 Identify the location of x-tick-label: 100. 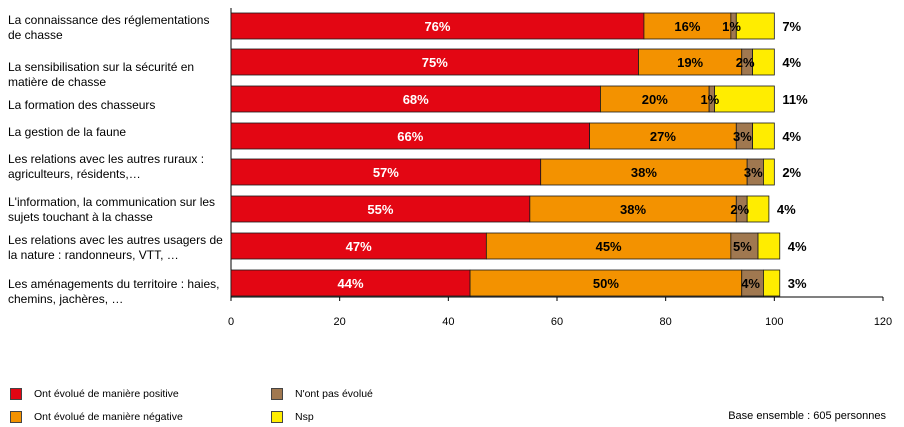
(774, 322).